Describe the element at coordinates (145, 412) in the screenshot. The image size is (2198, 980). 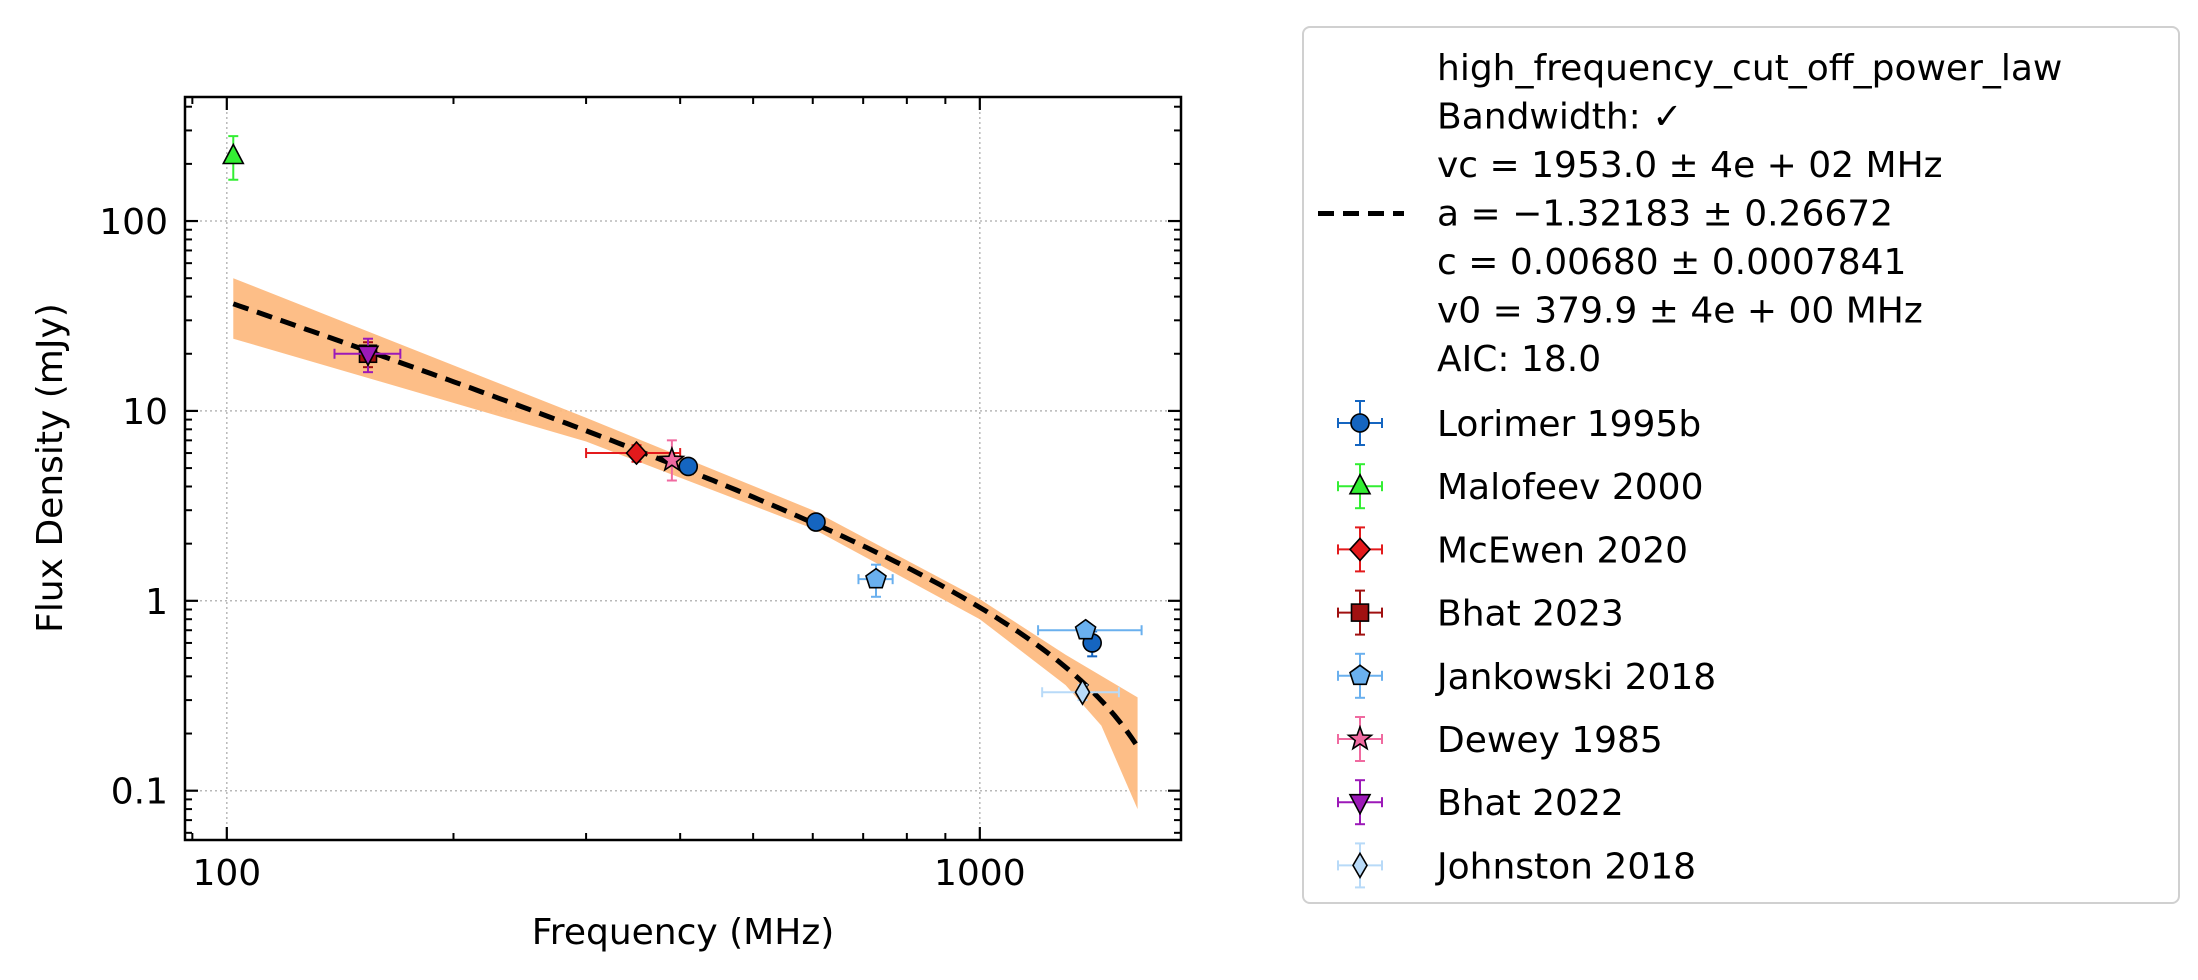
I see `y-tick-label: 10` at that location.